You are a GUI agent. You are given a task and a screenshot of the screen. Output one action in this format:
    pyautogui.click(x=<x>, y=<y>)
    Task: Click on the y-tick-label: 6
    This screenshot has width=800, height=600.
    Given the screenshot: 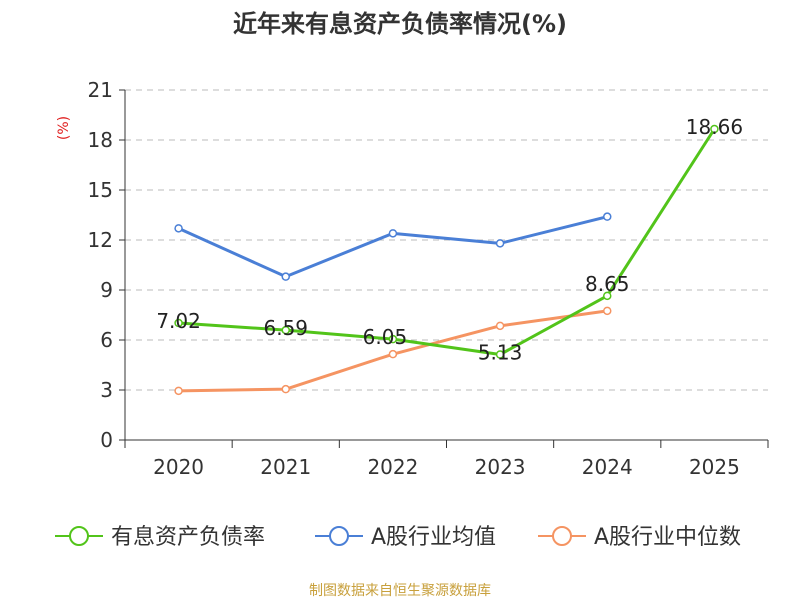 What is the action you would take?
    pyautogui.click(x=106, y=340)
    